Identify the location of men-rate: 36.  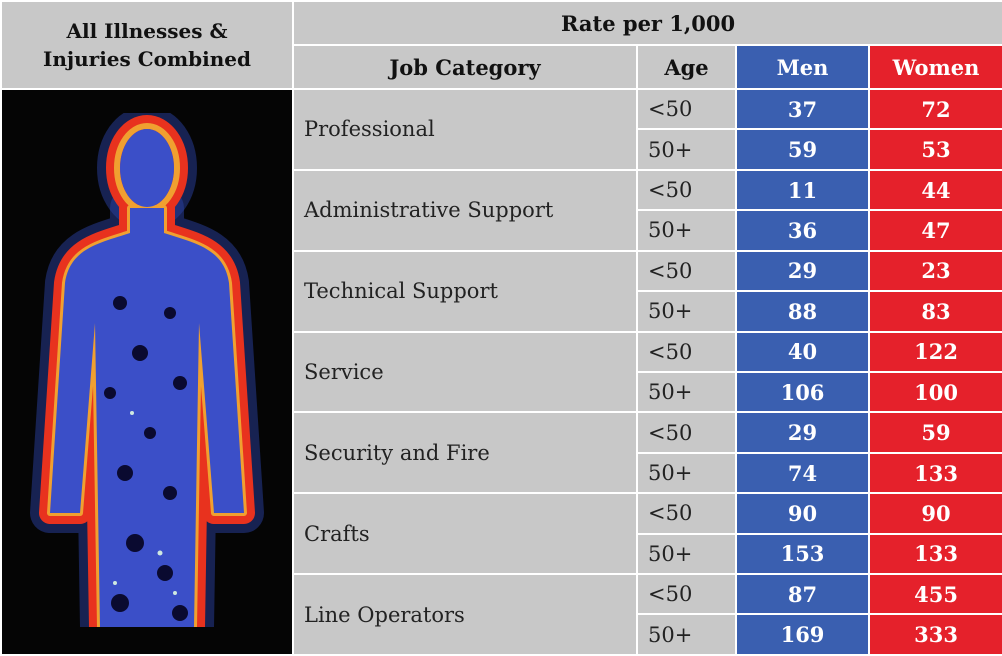
(802, 230).